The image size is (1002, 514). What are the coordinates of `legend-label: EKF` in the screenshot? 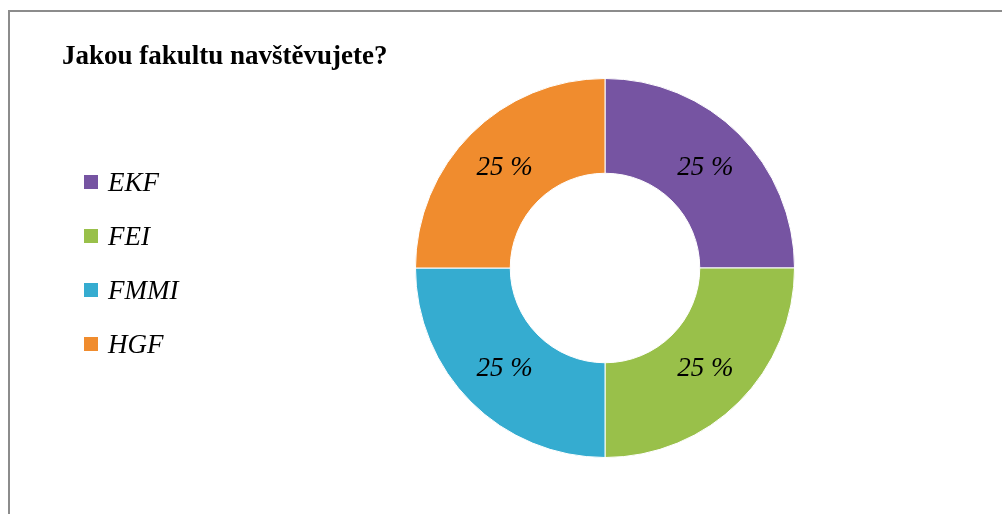 It's located at (133, 182).